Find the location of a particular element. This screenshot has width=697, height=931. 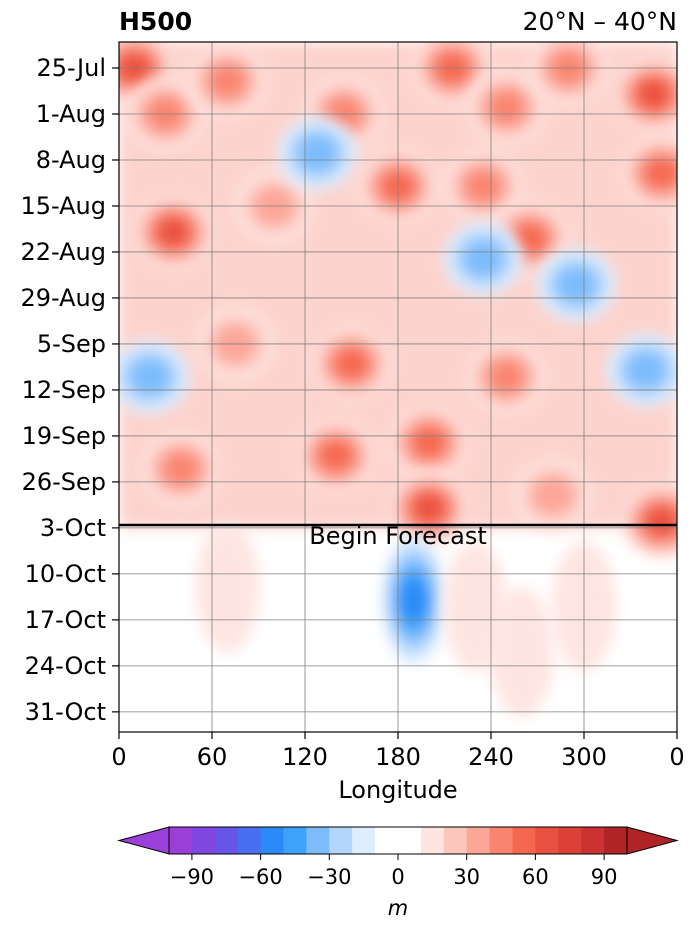

y-tick-label: 5-Sep is located at coordinates (71, 343).